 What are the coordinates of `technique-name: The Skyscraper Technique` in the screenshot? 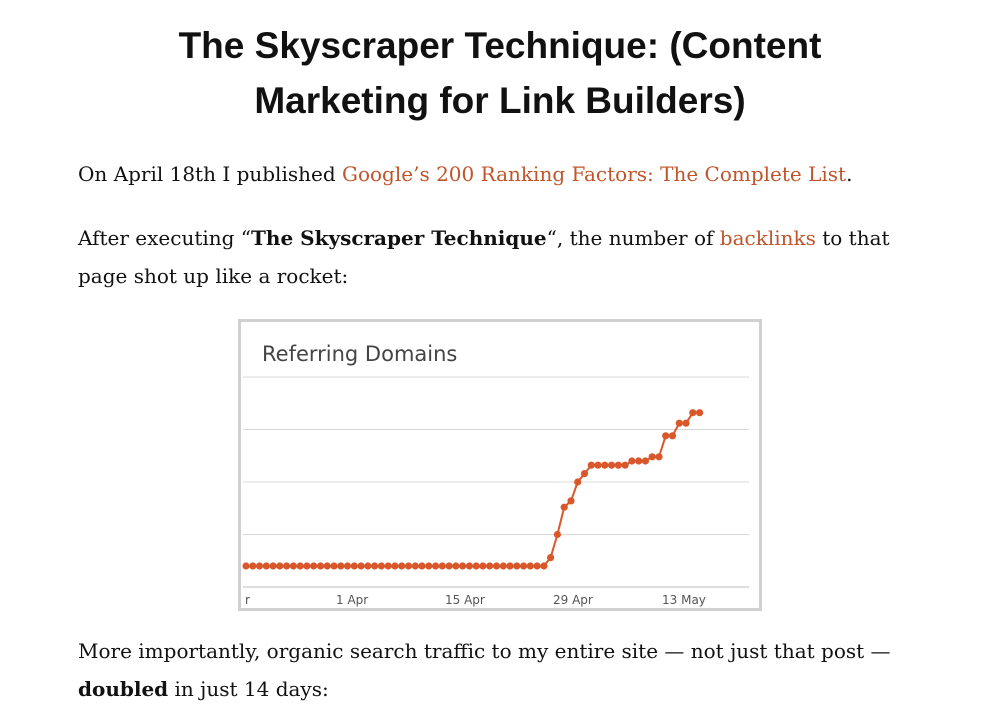 It's located at (399, 238).